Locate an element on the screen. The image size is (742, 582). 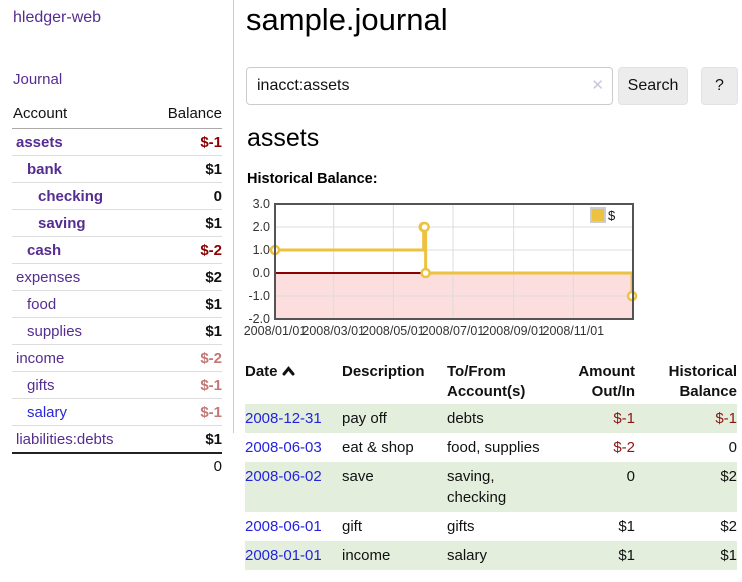
transaction-amount: $-2 is located at coordinates (624, 447).